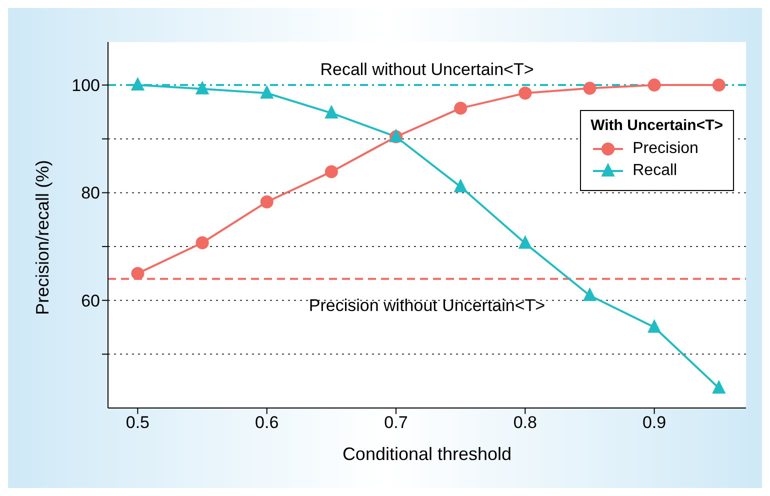  What do you see at coordinates (90, 193) in the screenshot?
I see `y-tick-label: 80` at bounding box center [90, 193].